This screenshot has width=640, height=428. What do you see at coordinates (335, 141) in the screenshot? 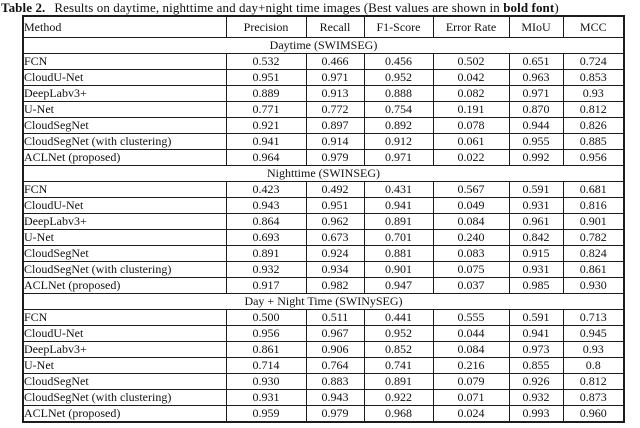
I see `value-cell: 0.914` at bounding box center [335, 141].